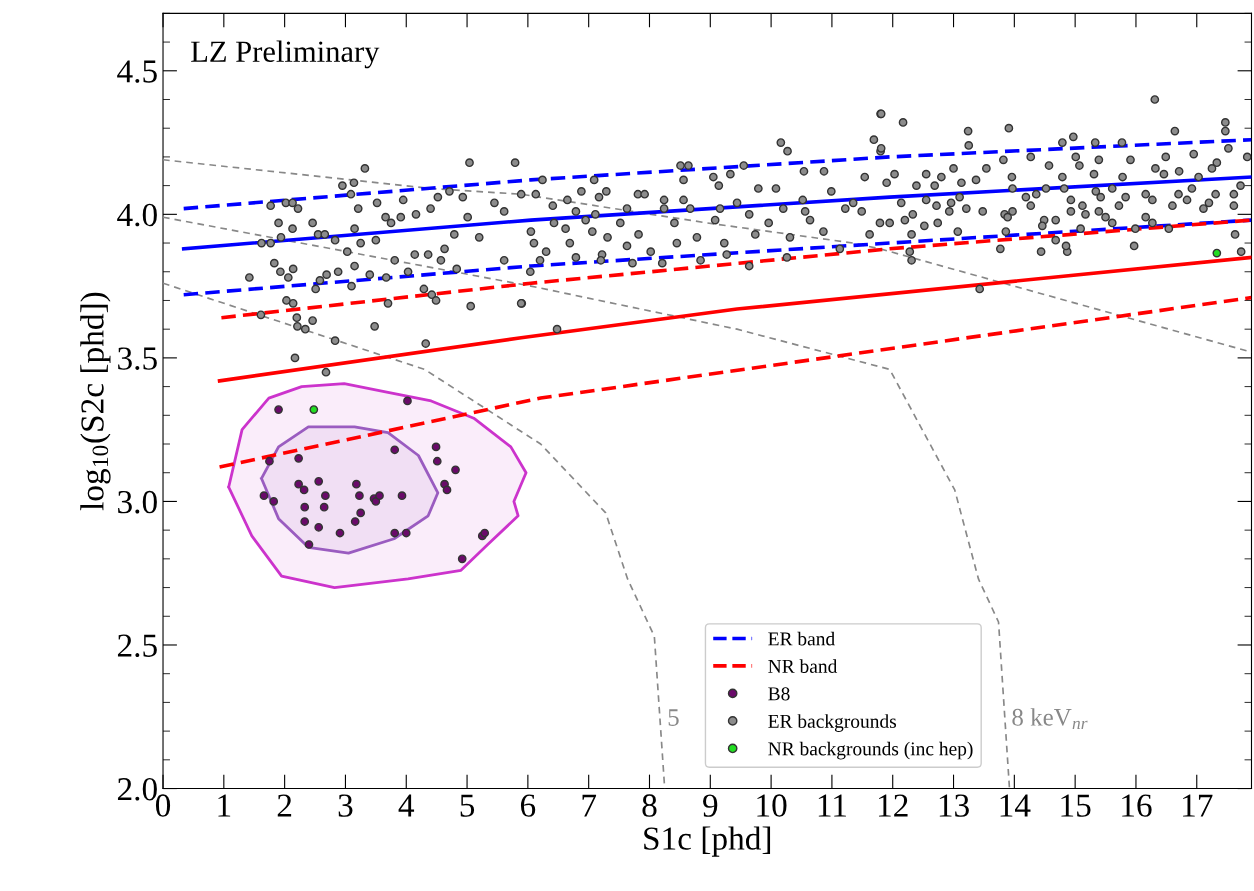 This screenshot has height=891, width=1254. What do you see at coordinates (137, 71) in the screenshot?
I see `y-tick-label: 4.5` at bounding box center [137, 71].